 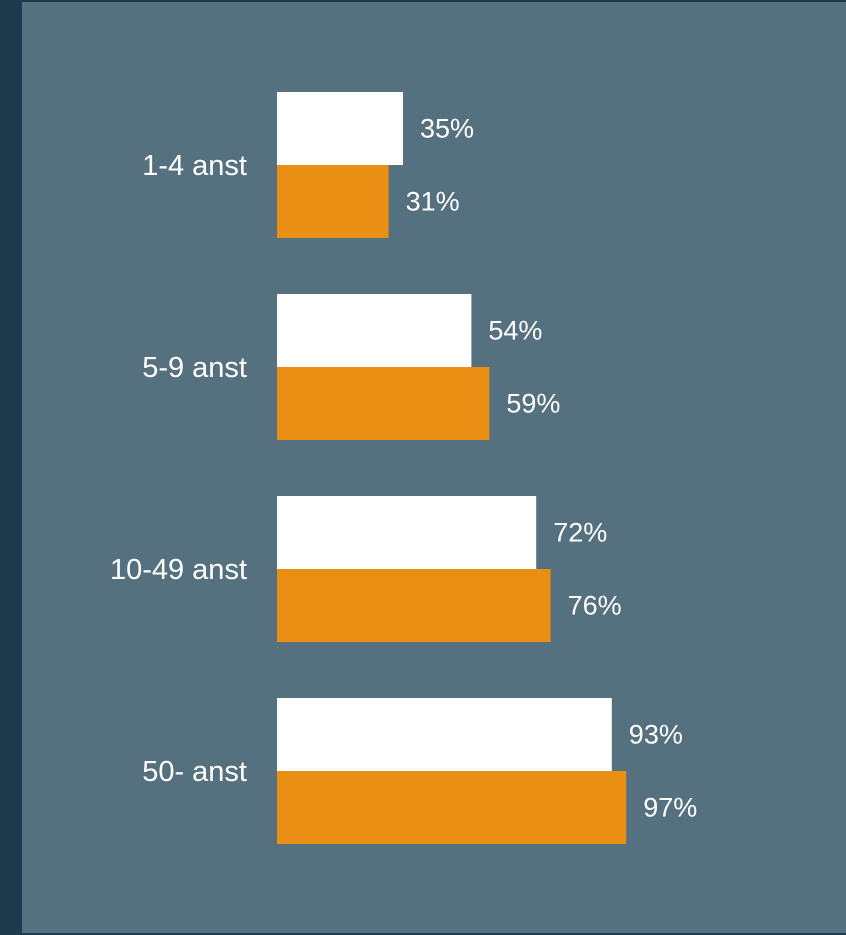 I want to click on category-label: 1-4 anst, so click(x=194, y=166).